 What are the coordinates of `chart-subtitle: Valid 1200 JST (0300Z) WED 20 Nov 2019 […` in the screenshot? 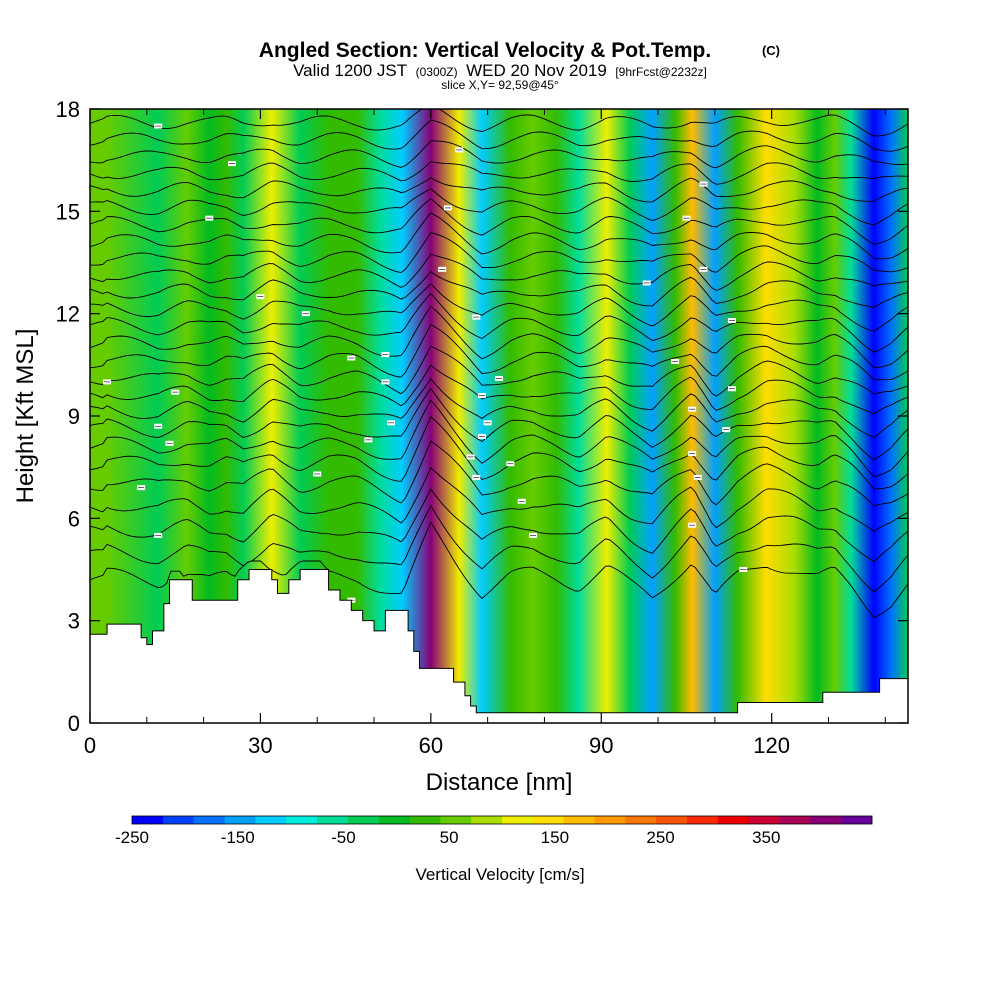 It's located at (500, 70).